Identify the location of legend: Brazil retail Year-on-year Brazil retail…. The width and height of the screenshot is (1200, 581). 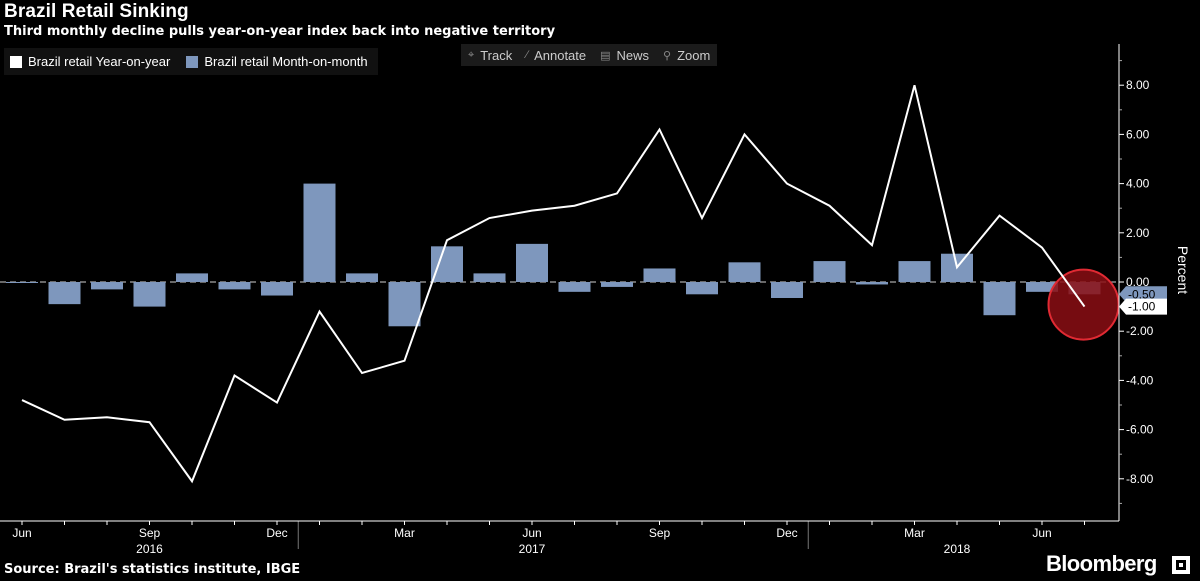
(191, 61).